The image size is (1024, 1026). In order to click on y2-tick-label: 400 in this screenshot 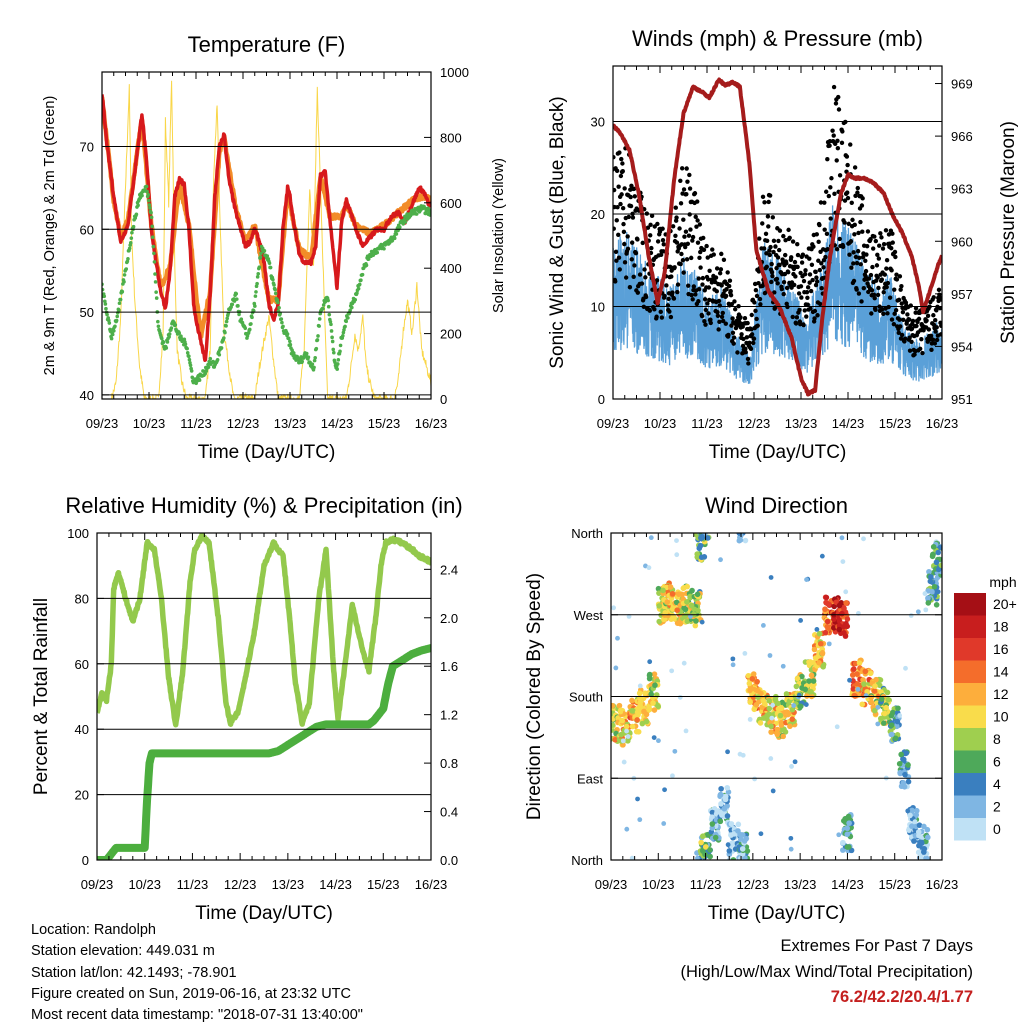, I will do `click(451, 268)`.